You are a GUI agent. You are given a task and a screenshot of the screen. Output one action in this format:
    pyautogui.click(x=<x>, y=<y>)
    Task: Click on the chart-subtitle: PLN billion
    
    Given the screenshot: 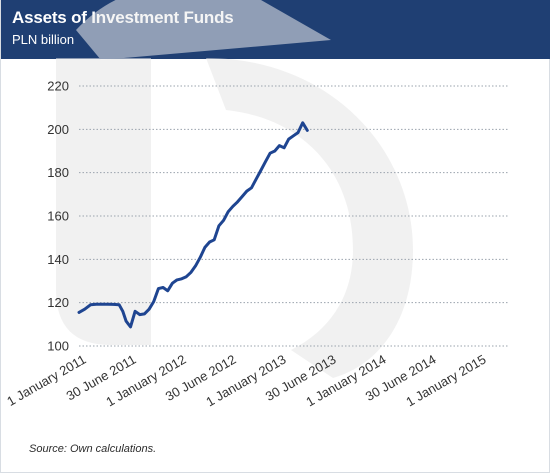 What is the action you would take?
    pyautogui.click(x=43, y=39)
    